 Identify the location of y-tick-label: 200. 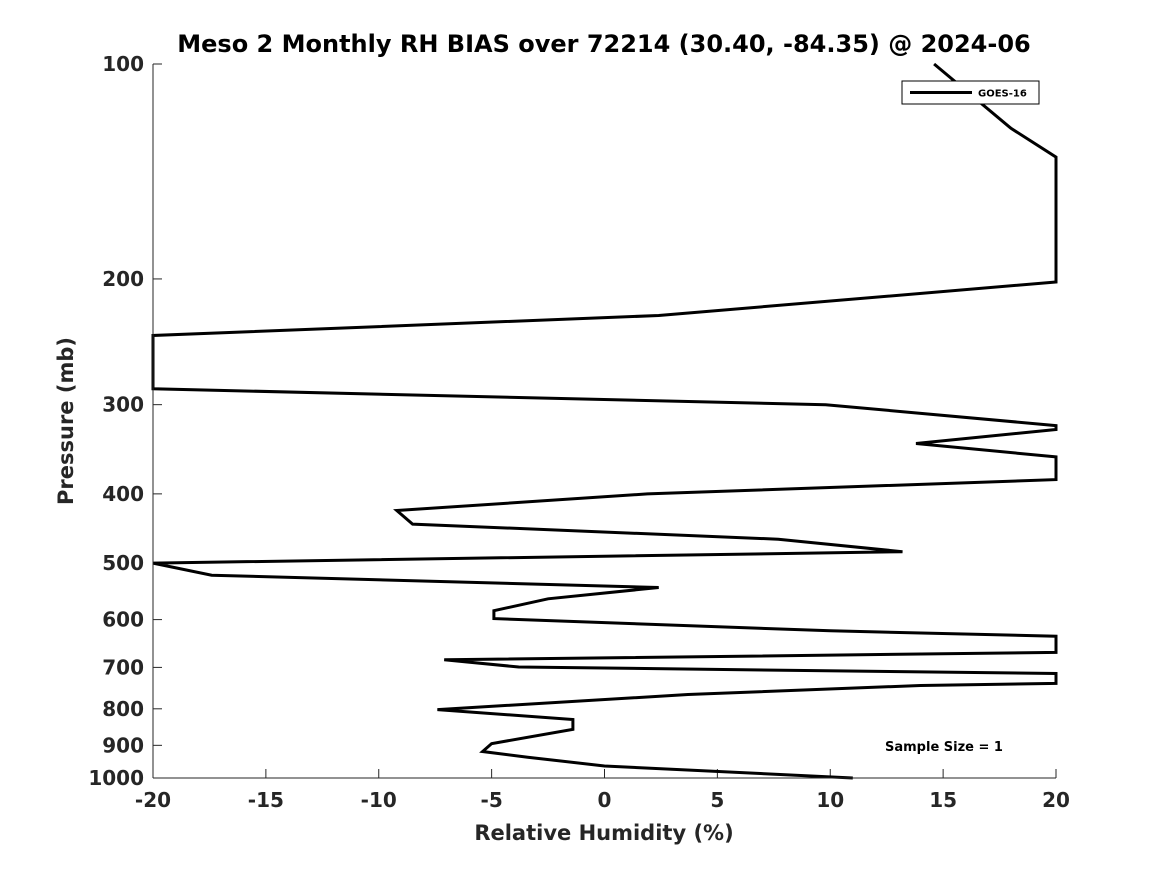
(123, 279).